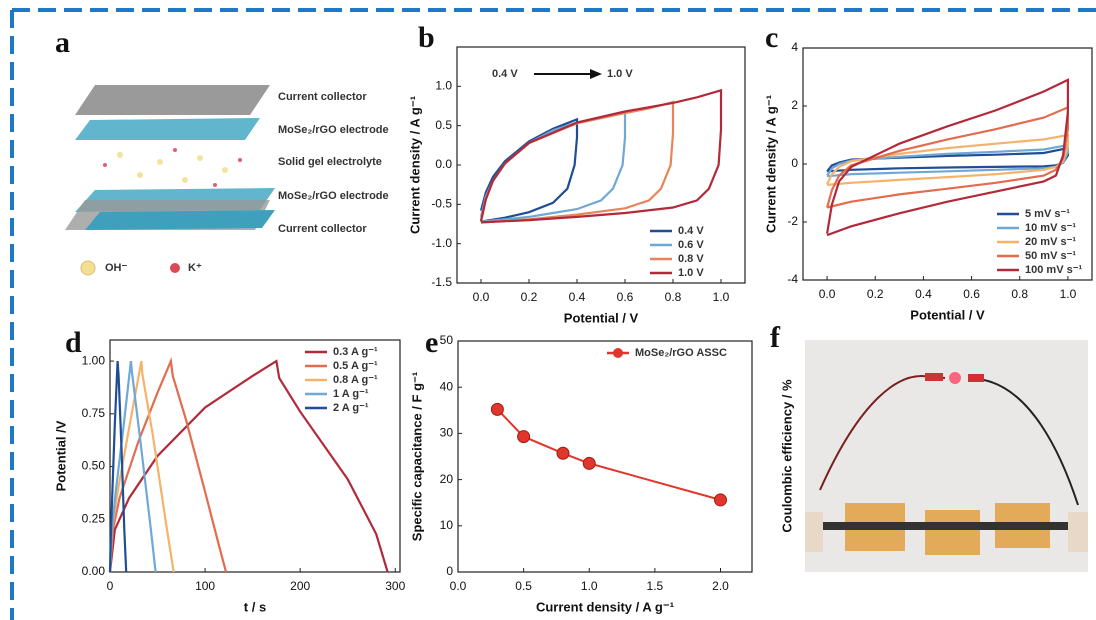  Describe the element at coordinates (775, 337) in the screenshot. I see `panel-letter: f` at that location.